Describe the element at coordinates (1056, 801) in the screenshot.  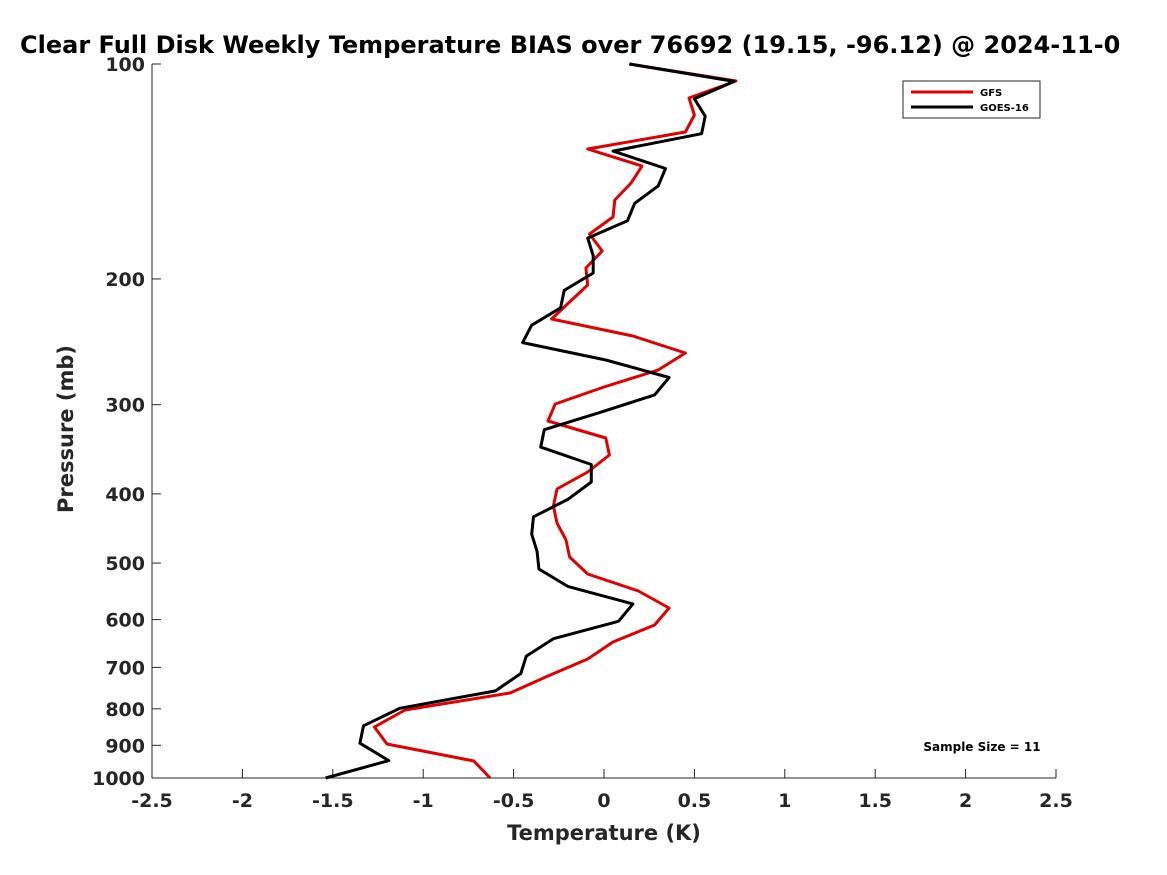
I see `x-tick-label: 2.5` at that location.